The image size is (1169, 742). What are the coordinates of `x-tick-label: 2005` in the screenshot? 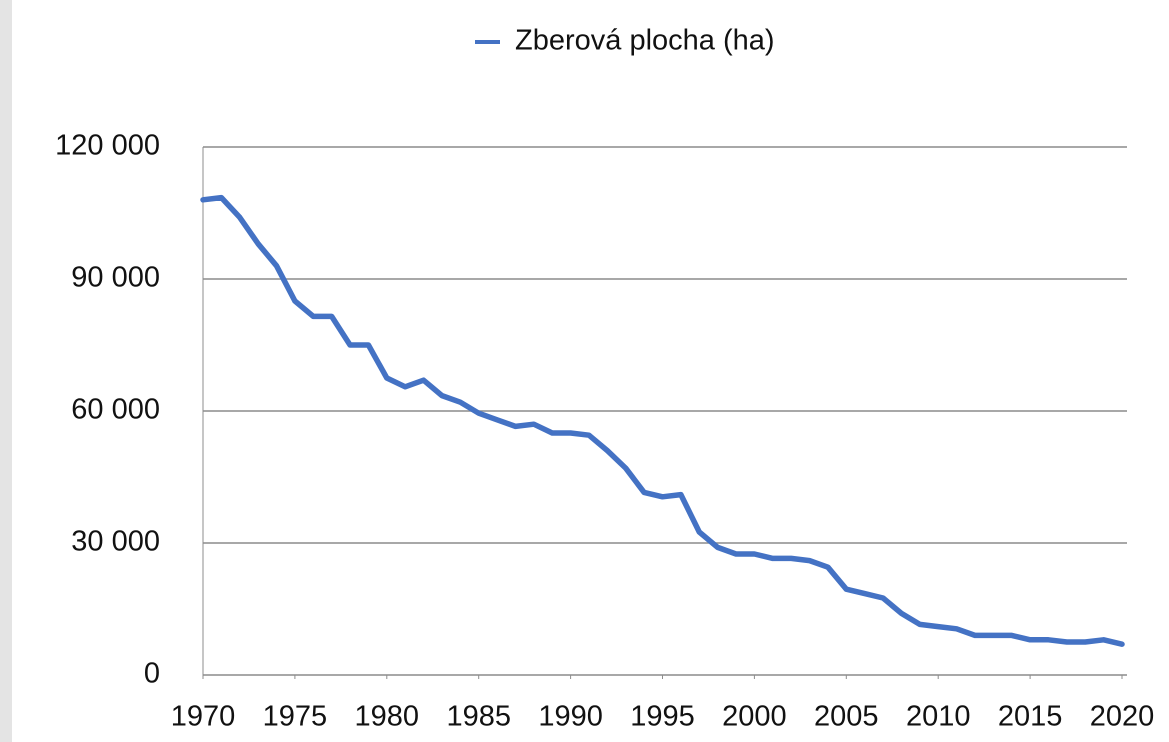 It's located at (846, 717).